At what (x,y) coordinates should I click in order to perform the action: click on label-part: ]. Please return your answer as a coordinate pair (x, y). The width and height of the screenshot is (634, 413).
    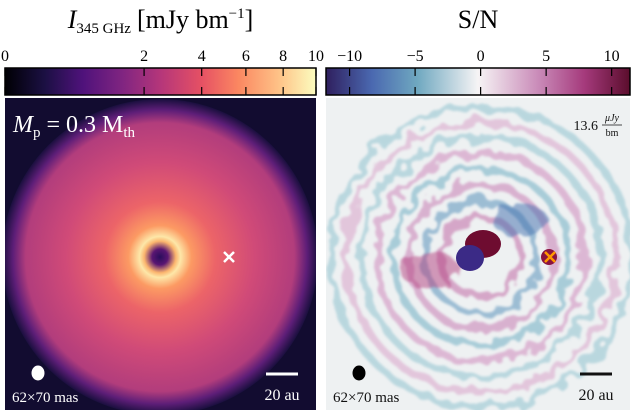
    Looking at the image, I should click on (249, 19).